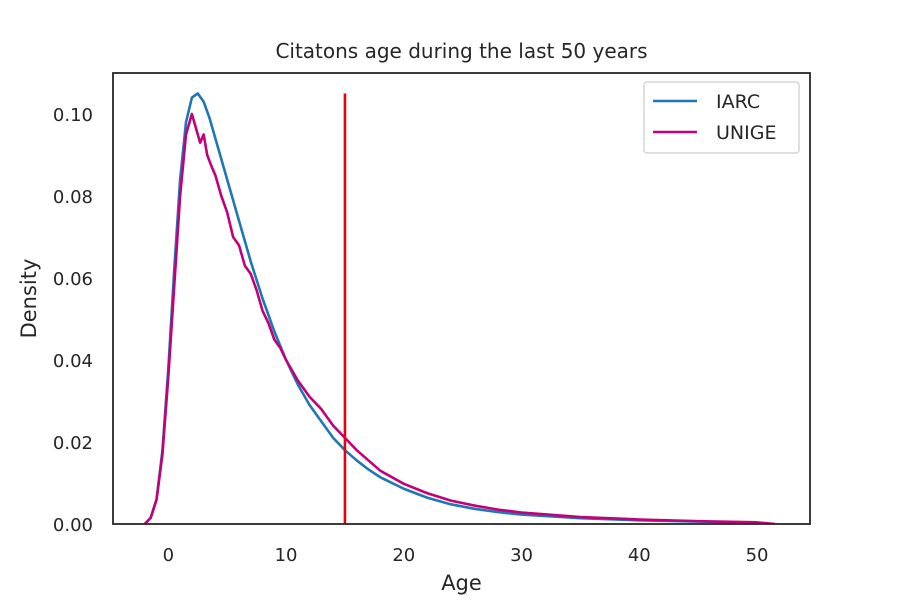  What do you see at coordinates (73, 361) in the screenshot?
I see `y-tick-label: 0.04` at bounding box center [73, 361].